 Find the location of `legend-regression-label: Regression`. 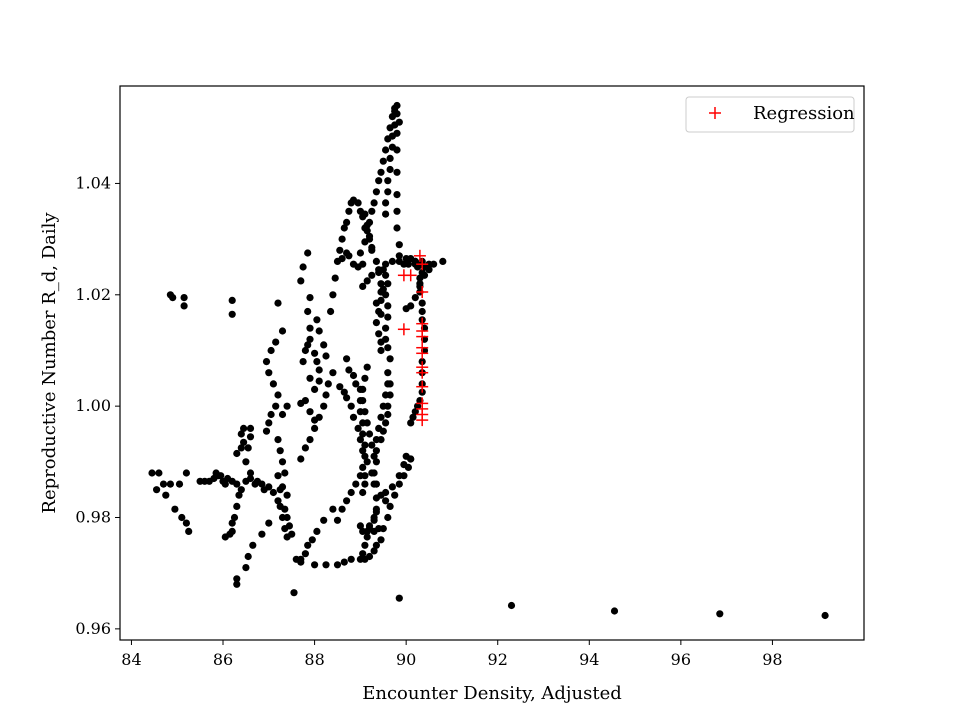

legend-regression-label: Regression is located at coordinates (804, 113).